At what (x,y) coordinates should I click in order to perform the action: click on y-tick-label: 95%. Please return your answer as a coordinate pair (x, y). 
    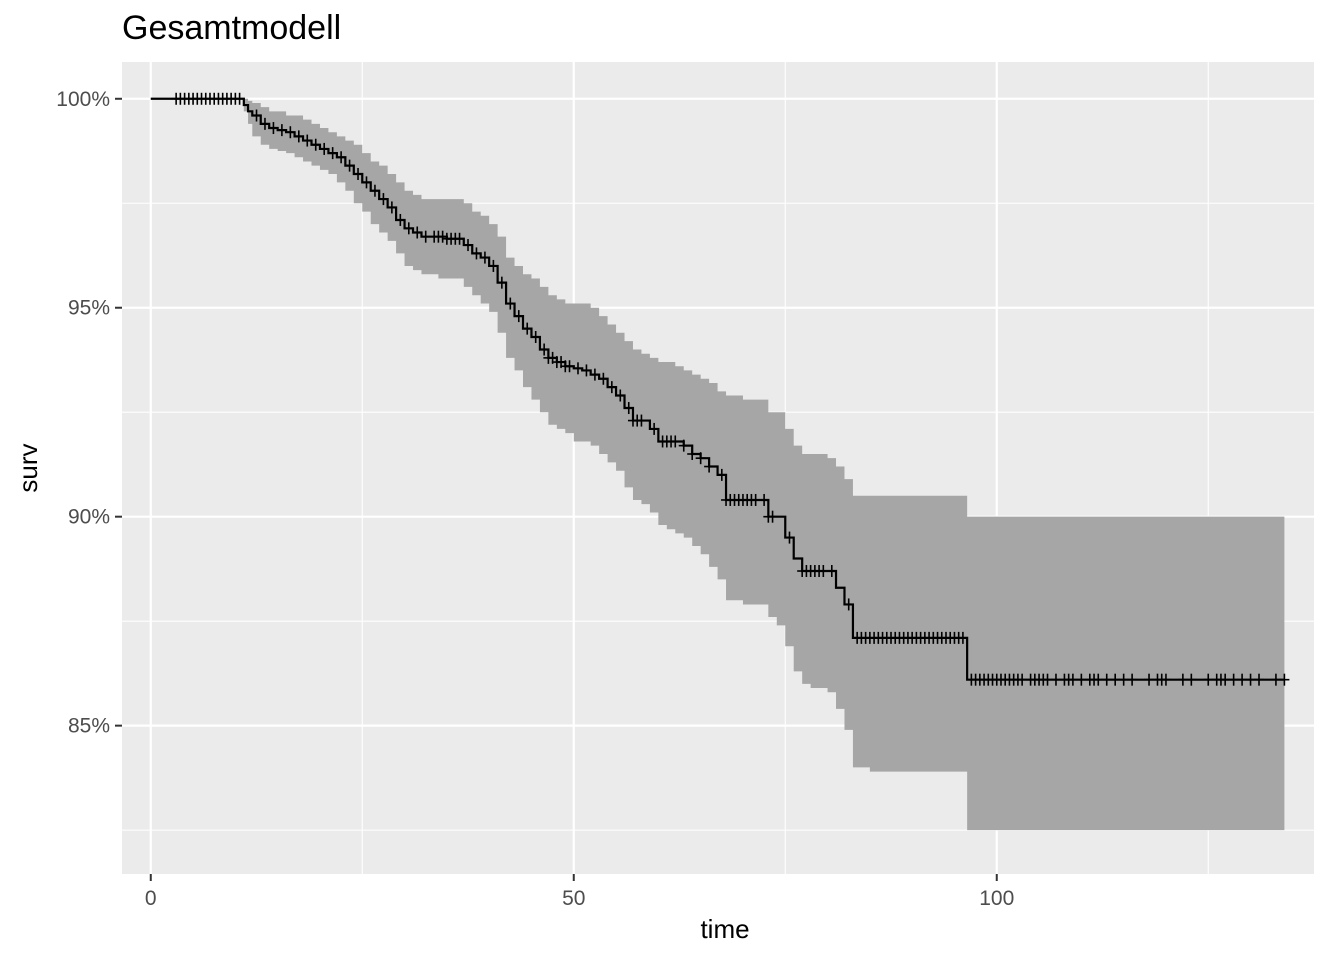
    Looking at the image, I should click on (89, 308).